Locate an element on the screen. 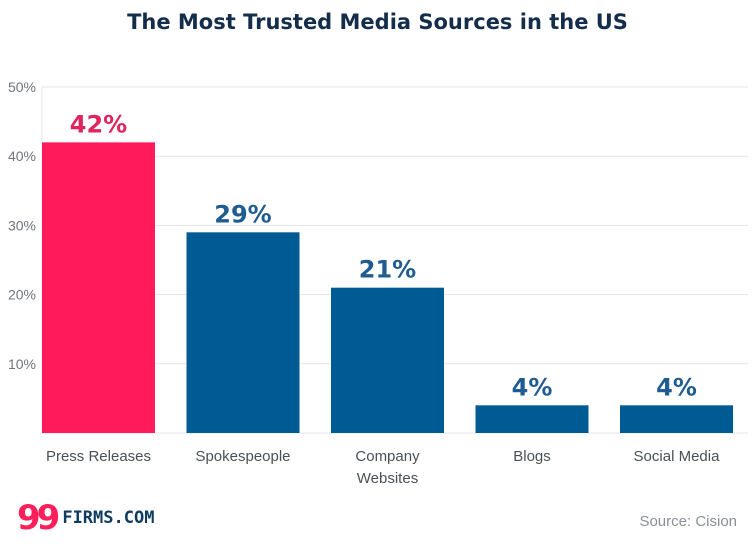 The width and height of the screenshot is (755, 547). y-tick-label: 50% is located at coordinates (22, 87).